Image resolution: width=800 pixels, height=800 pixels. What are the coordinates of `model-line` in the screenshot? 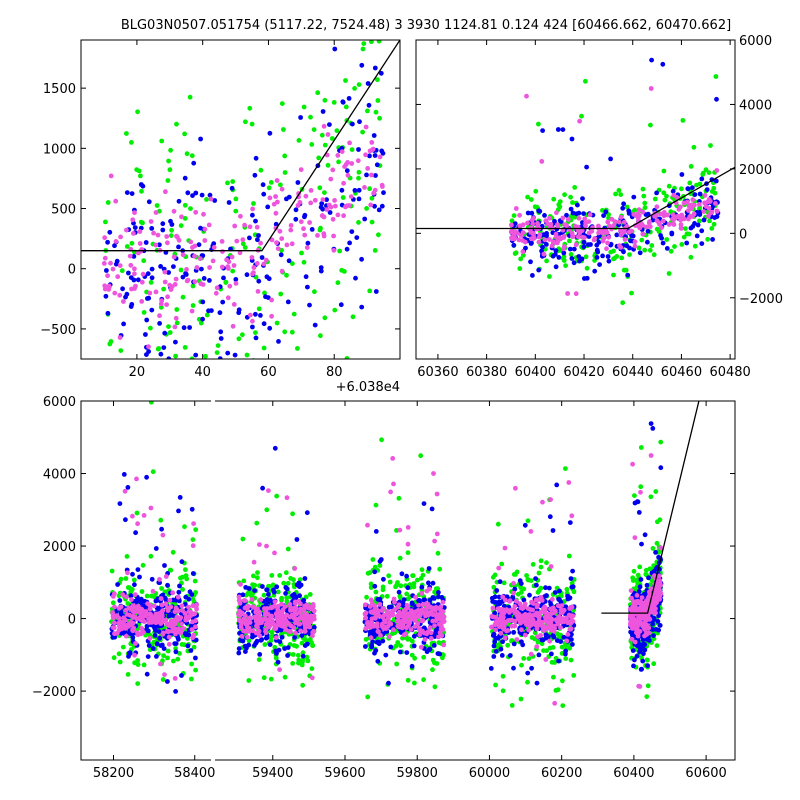 It's located at (240, 146).